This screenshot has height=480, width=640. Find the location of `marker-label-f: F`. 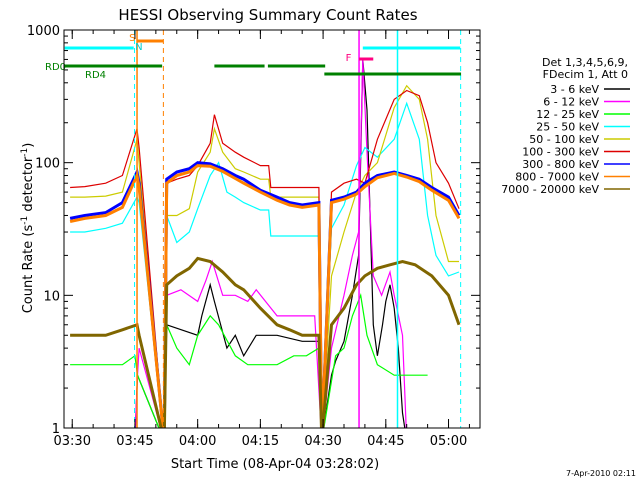

marker-label-f: F is located at coordinates (349, 58).